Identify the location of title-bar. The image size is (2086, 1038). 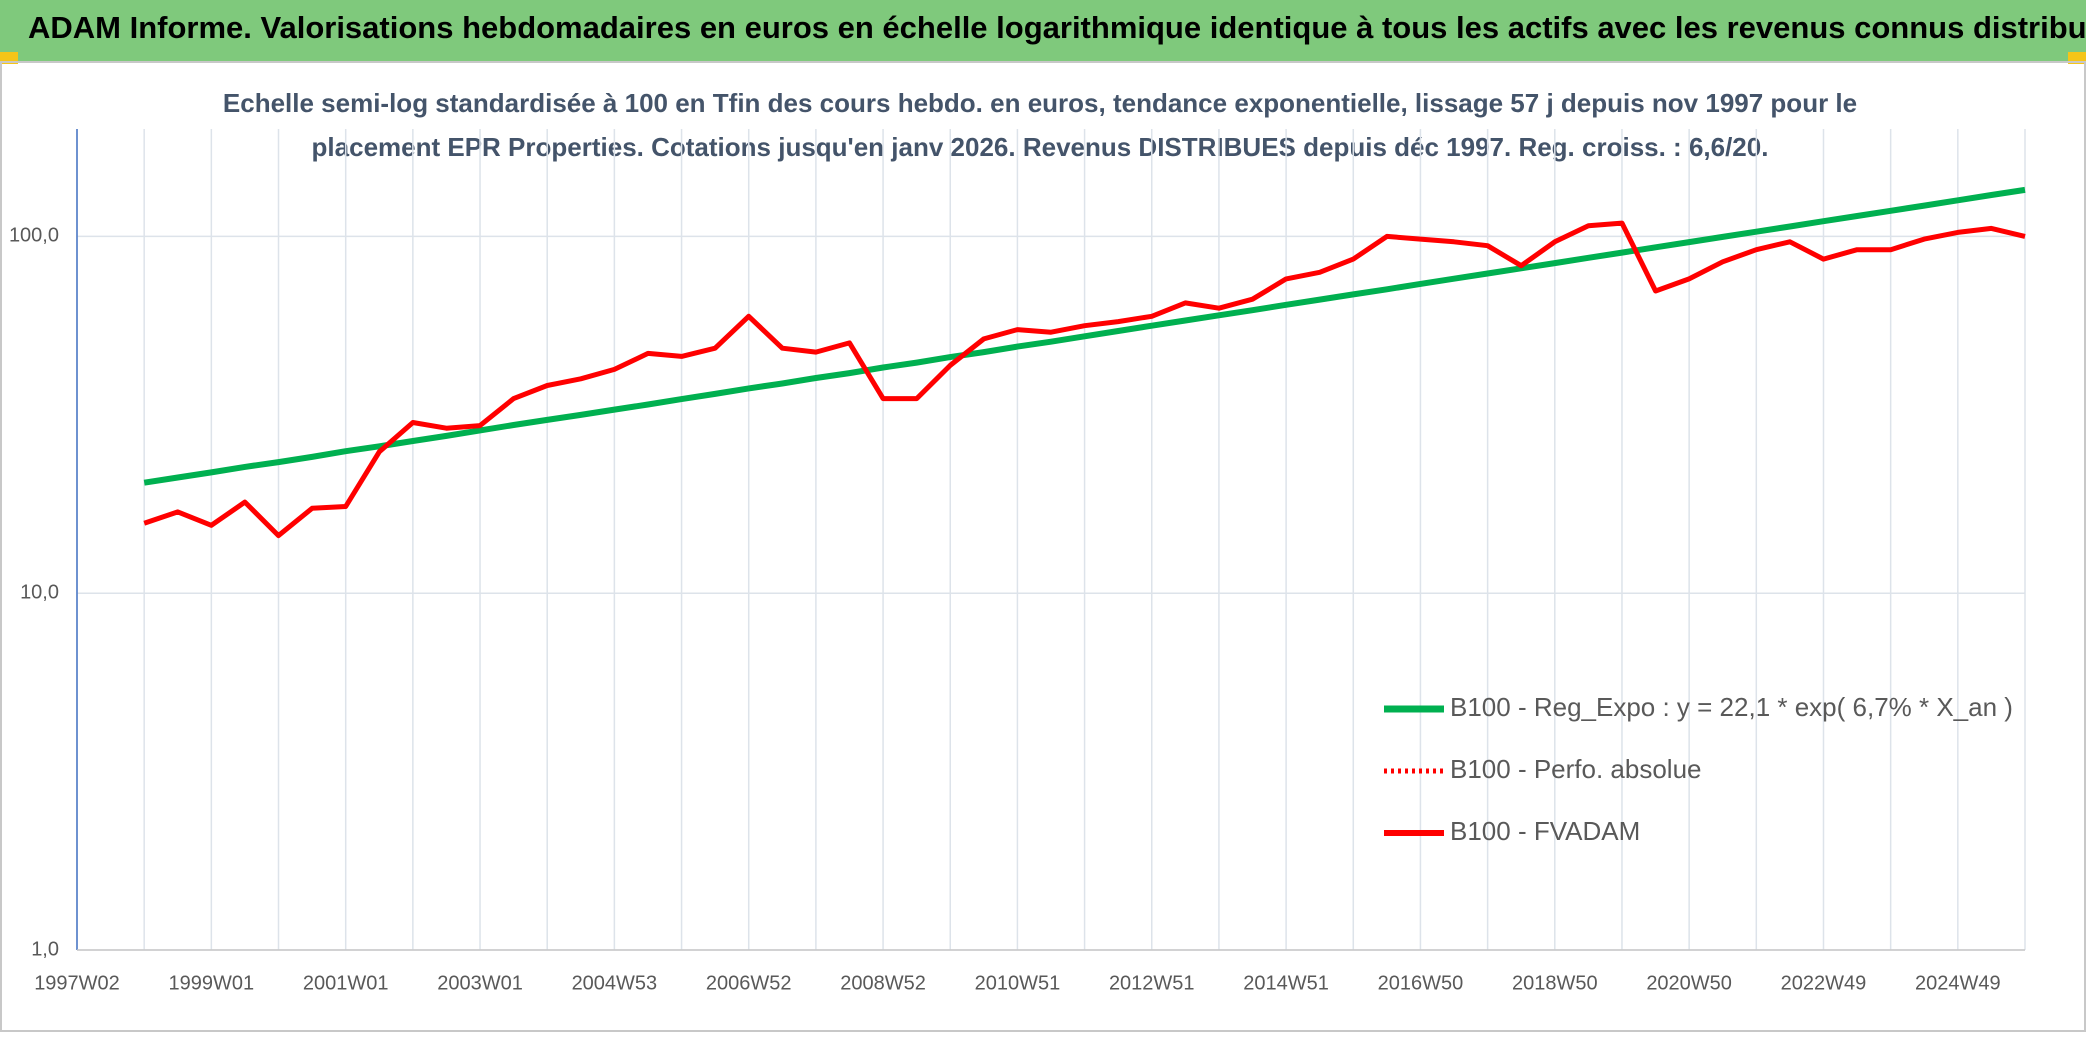
(1043, 31).